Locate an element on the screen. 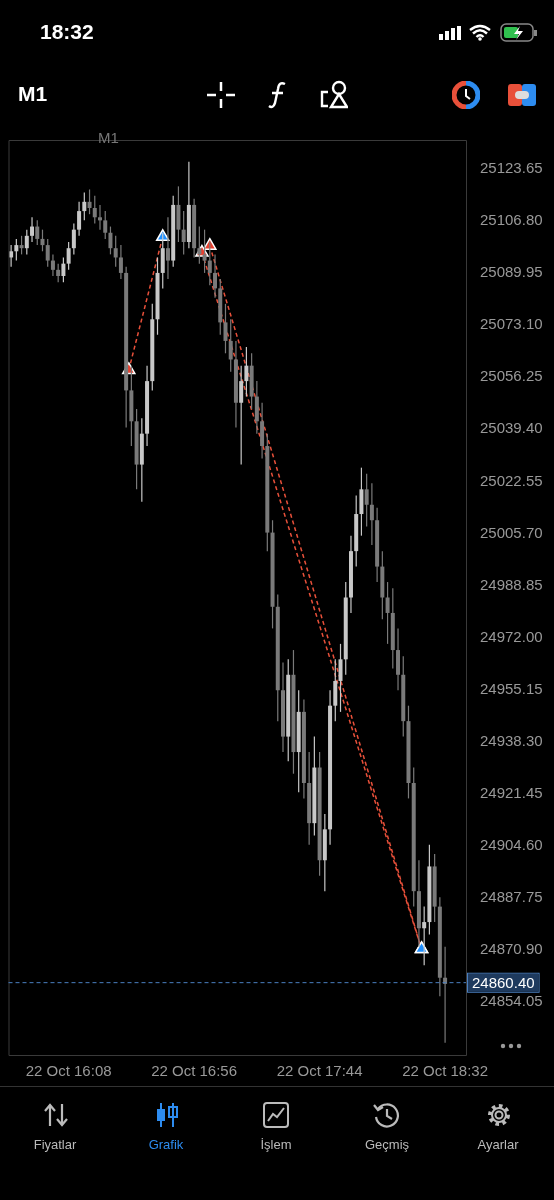 This screenshot has width=554, height=1200. x-tick-label: 22 Oct 17:44 is located at coordinates (319, 1071).